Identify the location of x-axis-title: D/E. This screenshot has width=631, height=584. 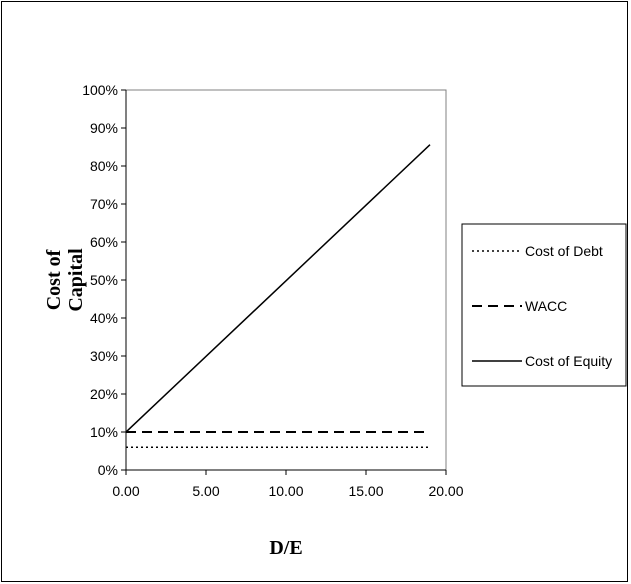
(285, 548).